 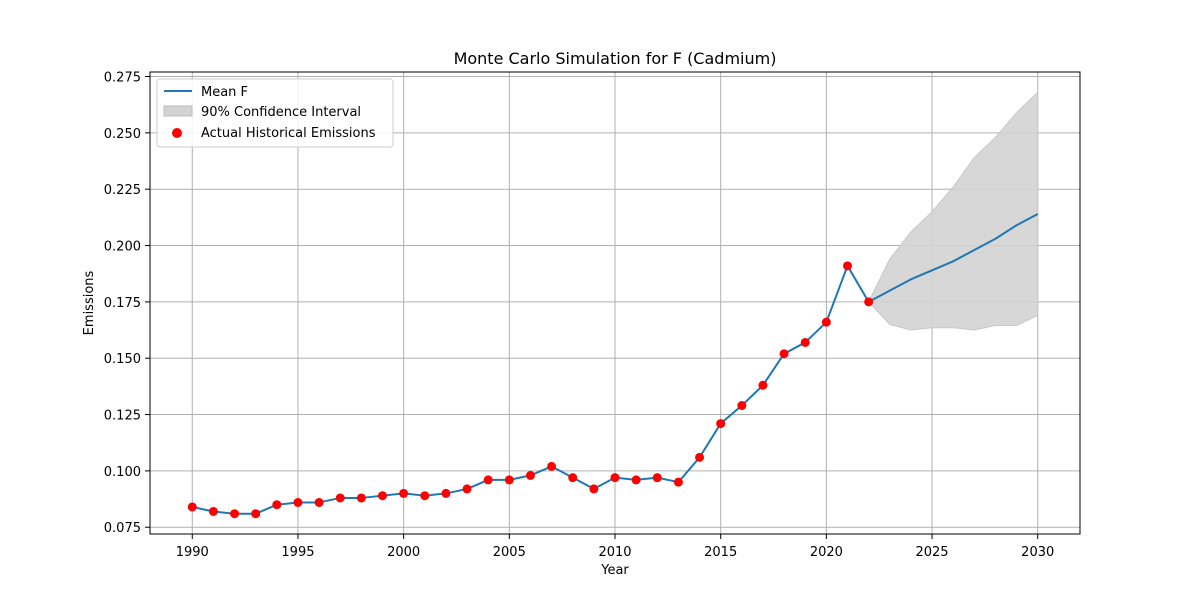 I want to click on y-tick-label: 0.275, so click(x=122, y=78).